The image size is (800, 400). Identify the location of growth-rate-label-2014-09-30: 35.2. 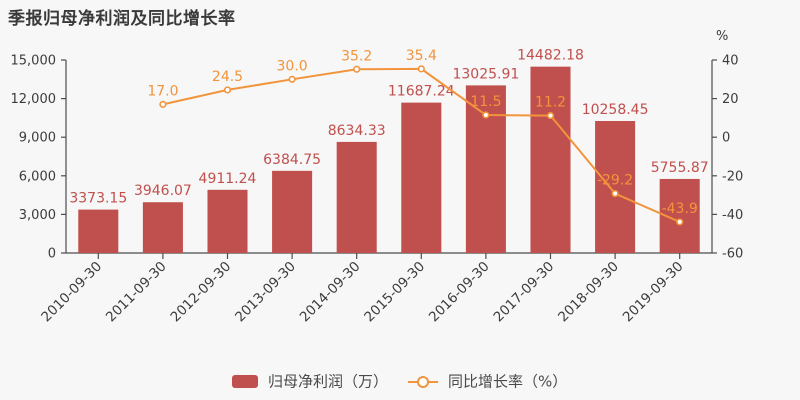
(356, 56).